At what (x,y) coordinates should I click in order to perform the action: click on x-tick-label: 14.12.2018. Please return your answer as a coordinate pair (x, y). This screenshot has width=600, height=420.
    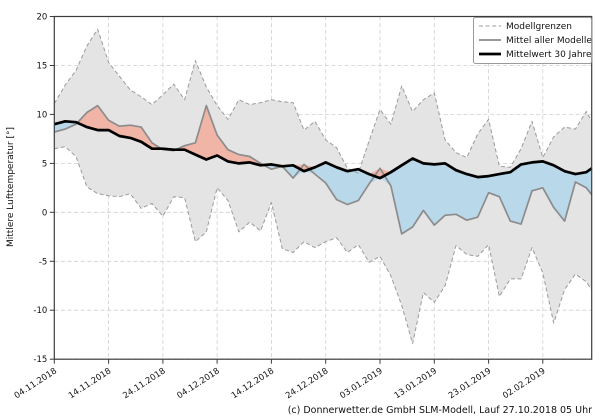
    Looking at the image, I should click on (253, 383).